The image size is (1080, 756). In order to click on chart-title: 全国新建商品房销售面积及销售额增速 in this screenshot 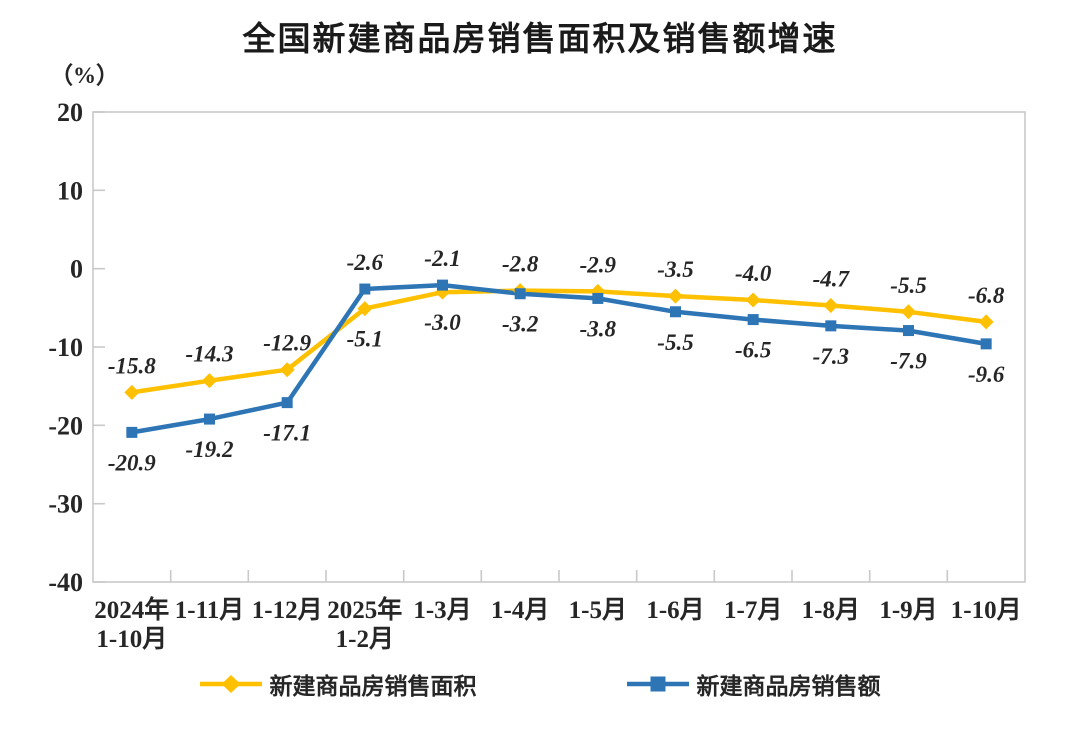, I will do `click(540, 38)`.